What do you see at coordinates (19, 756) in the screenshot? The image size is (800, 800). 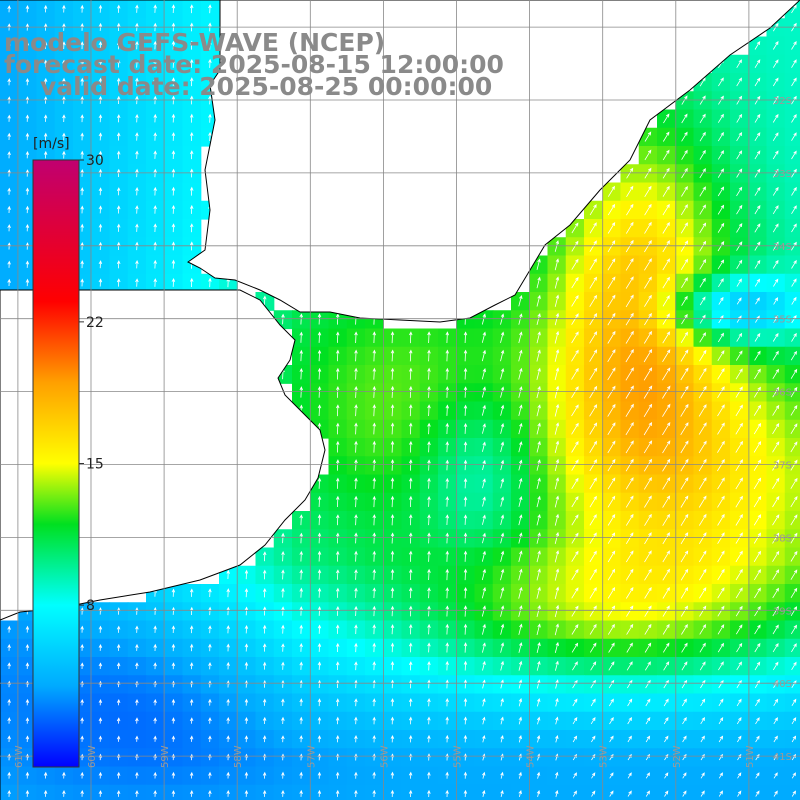 I see `longitude-label: 61W` at bounding box center [19, 756].